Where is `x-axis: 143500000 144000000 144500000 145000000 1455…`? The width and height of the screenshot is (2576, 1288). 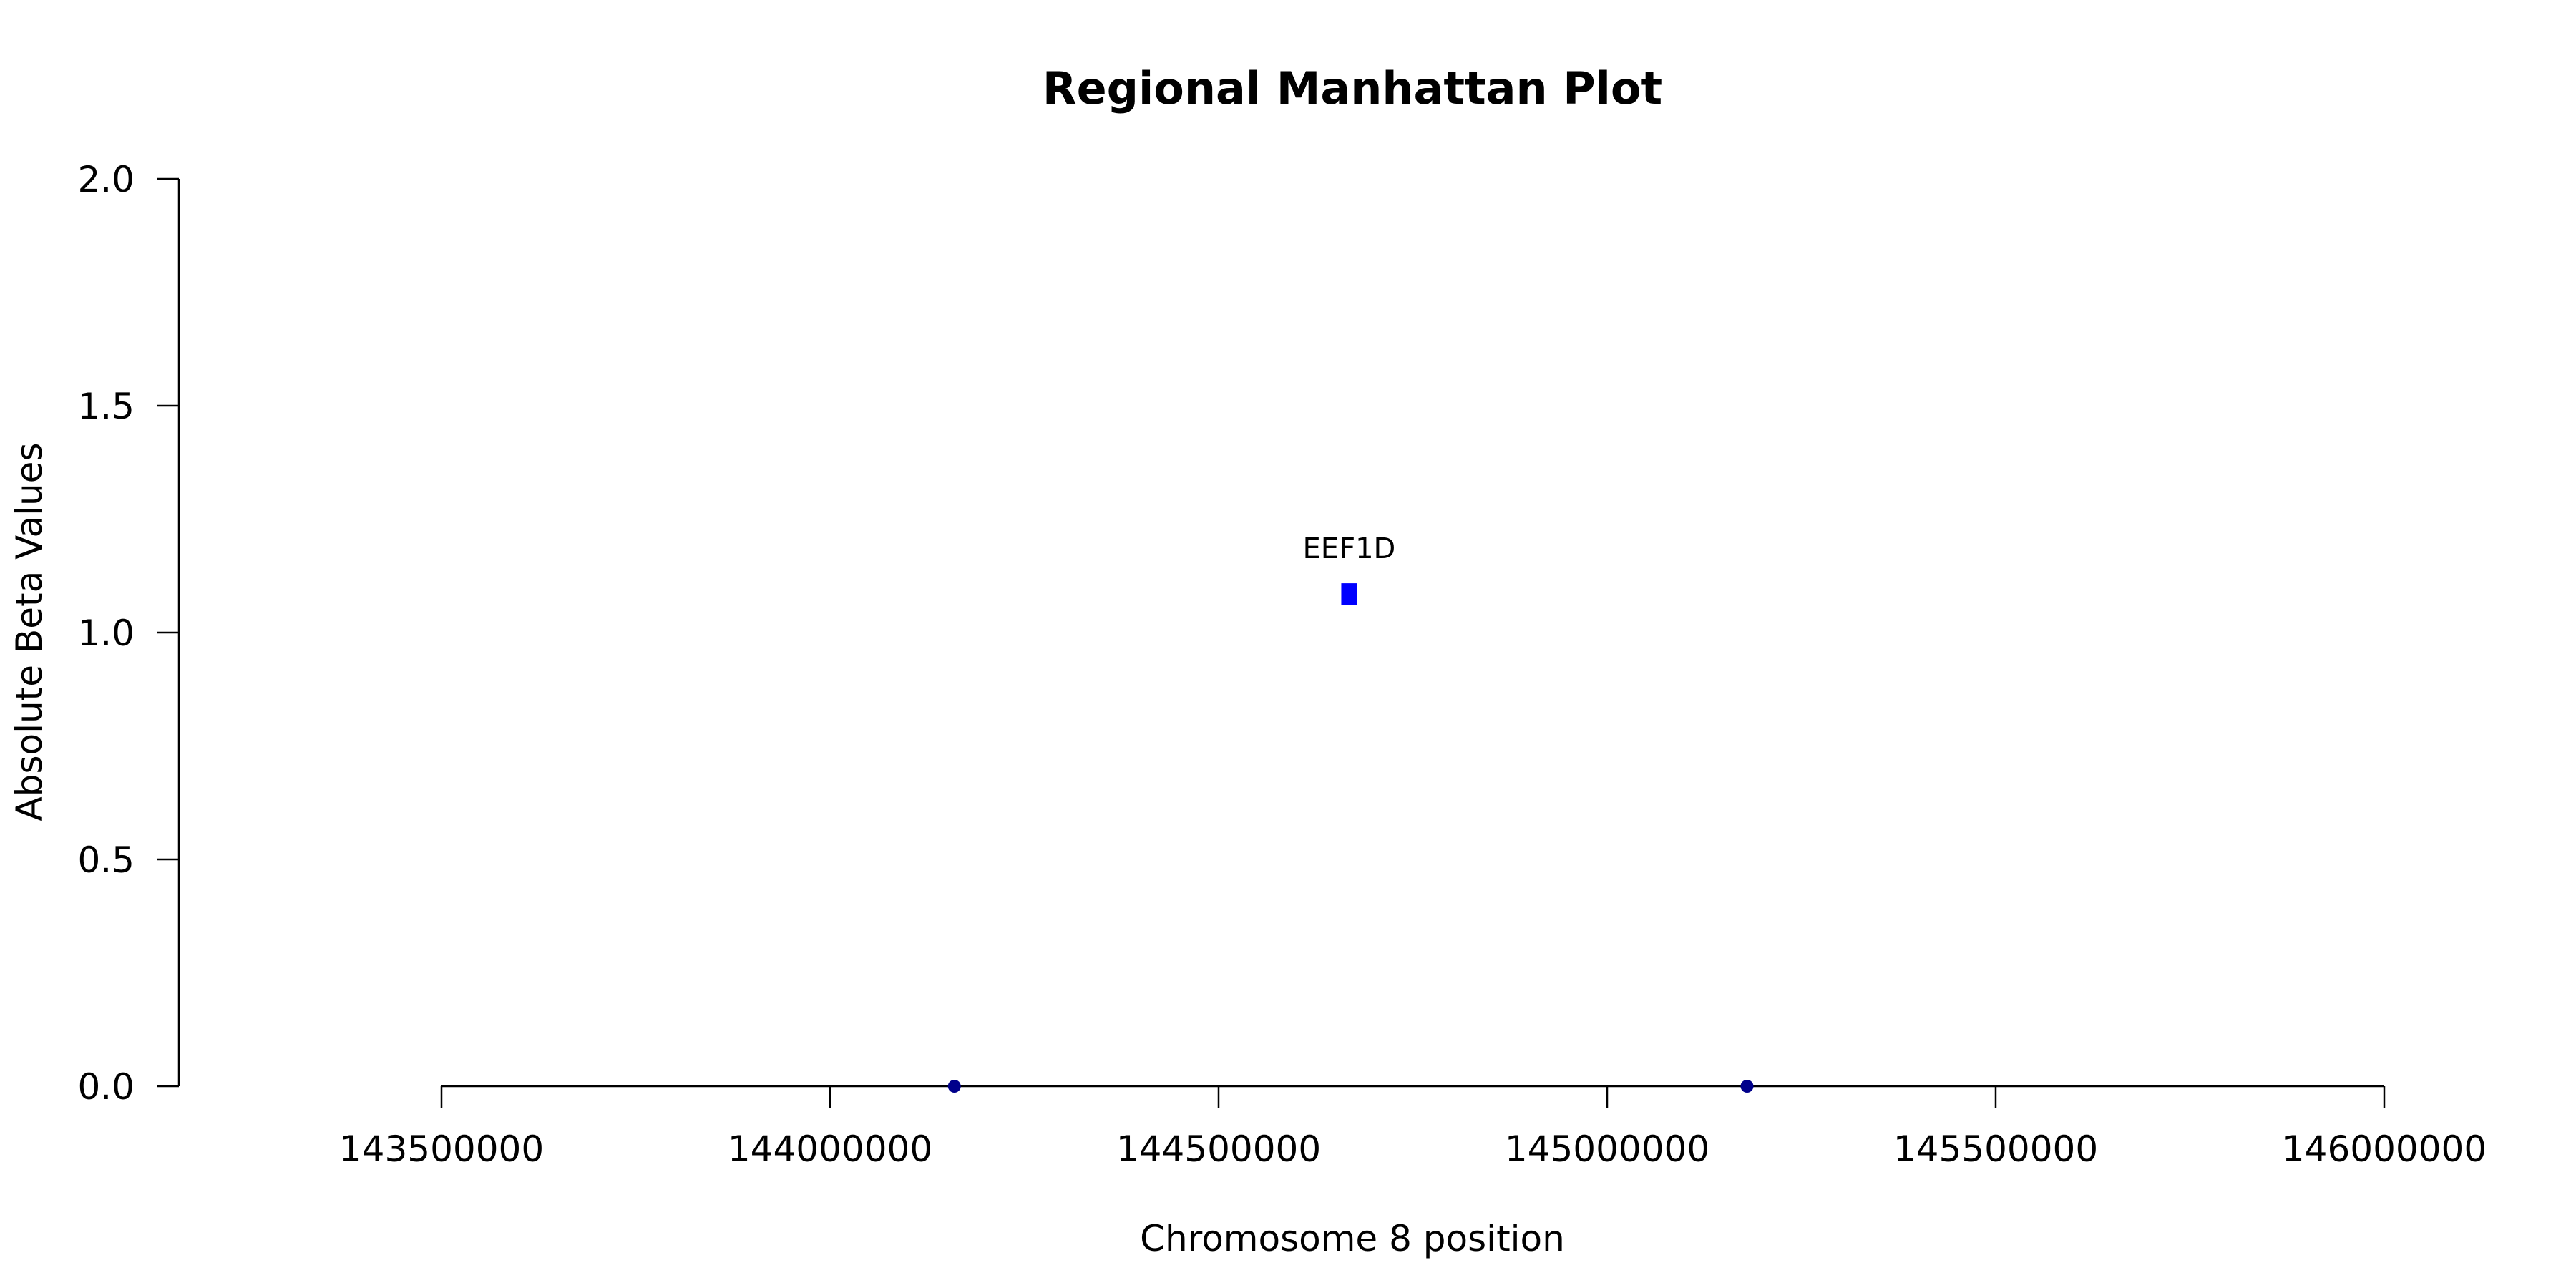 x-axis: 143500000 144000000 144500000 145000000 1455… is located at coordinates (1413, 1127).